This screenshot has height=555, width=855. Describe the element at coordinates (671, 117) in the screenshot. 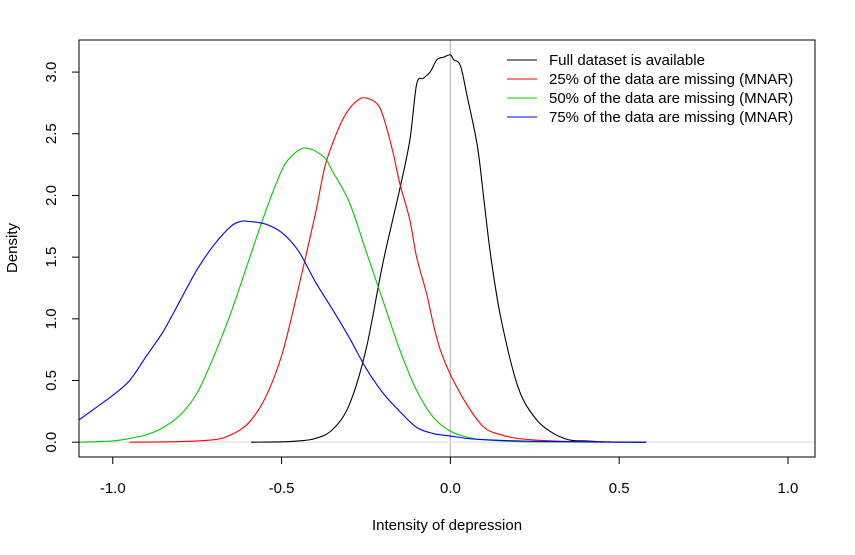

I see `legend-label: 75% of the data are missing (MNAR)` at that location.